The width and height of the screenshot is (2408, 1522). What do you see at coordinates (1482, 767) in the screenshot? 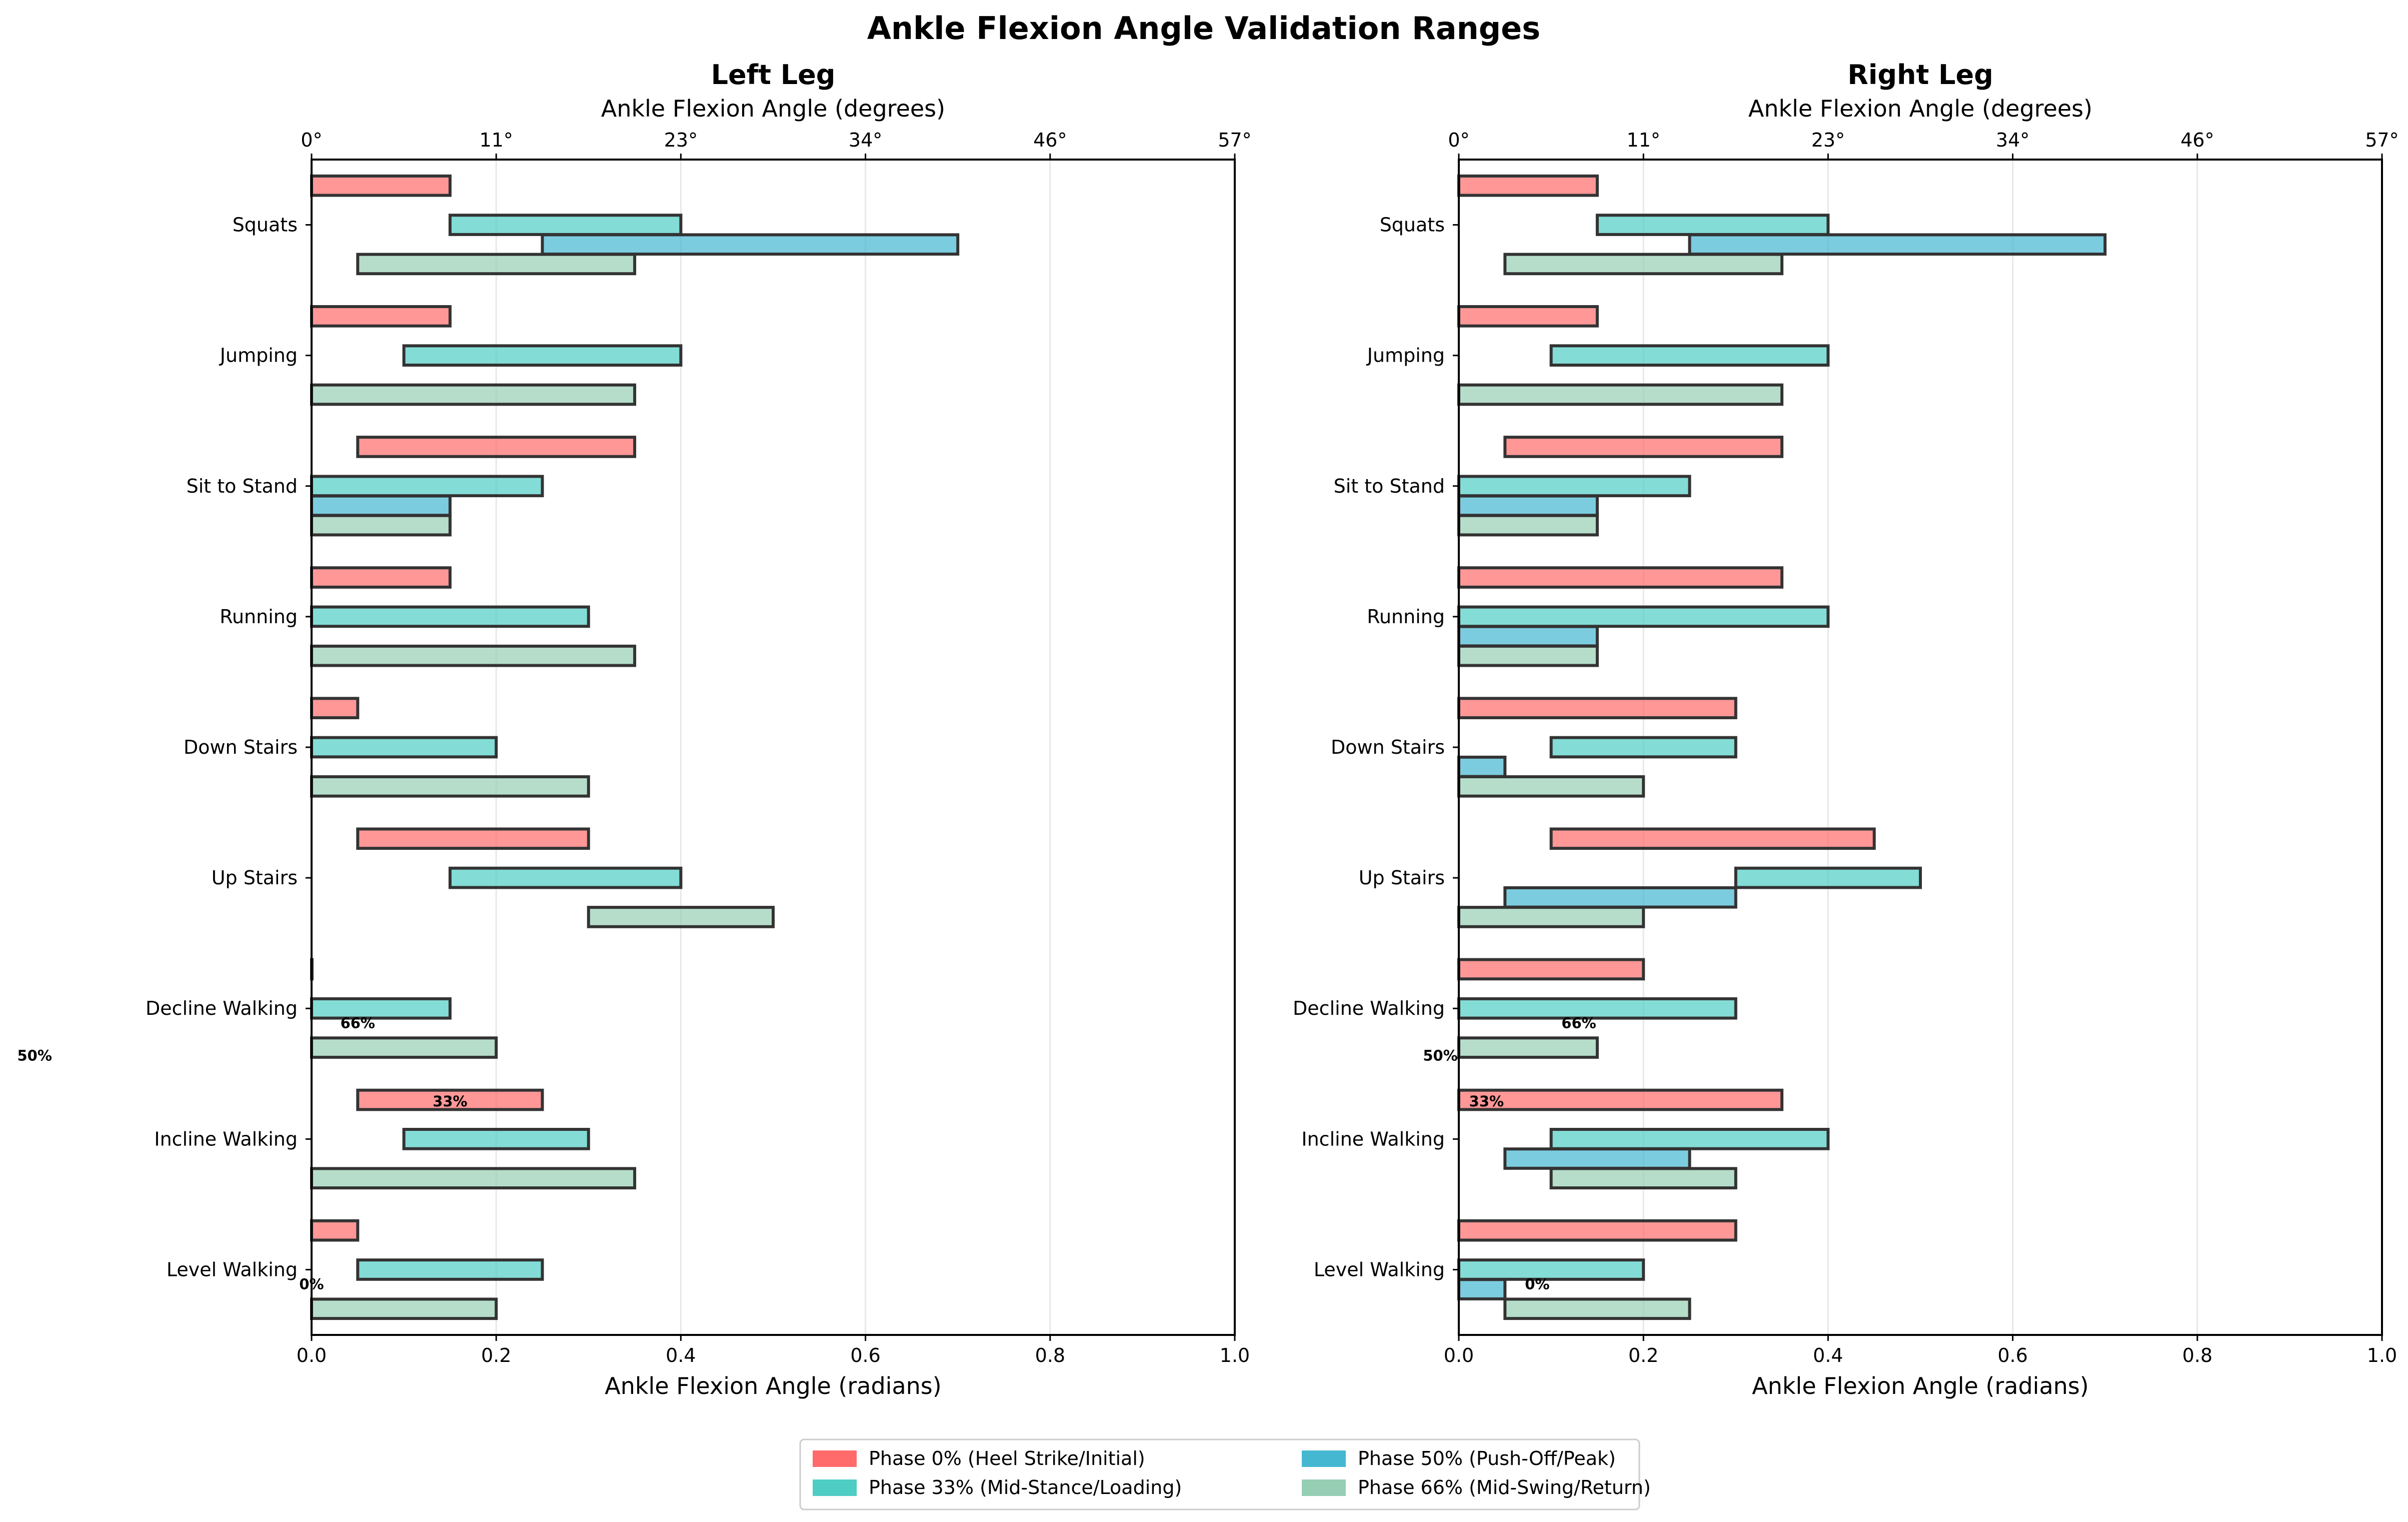
I see `bar-down-stairs-p50` at bounding box center [1482, 767].